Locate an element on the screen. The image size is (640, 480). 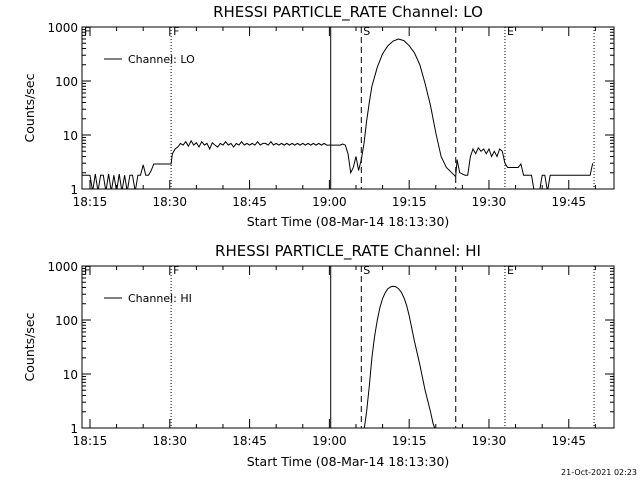
chart-title: RHESSI PARTICLE_RATE Channel: HI is located at coordinates (348, 251).